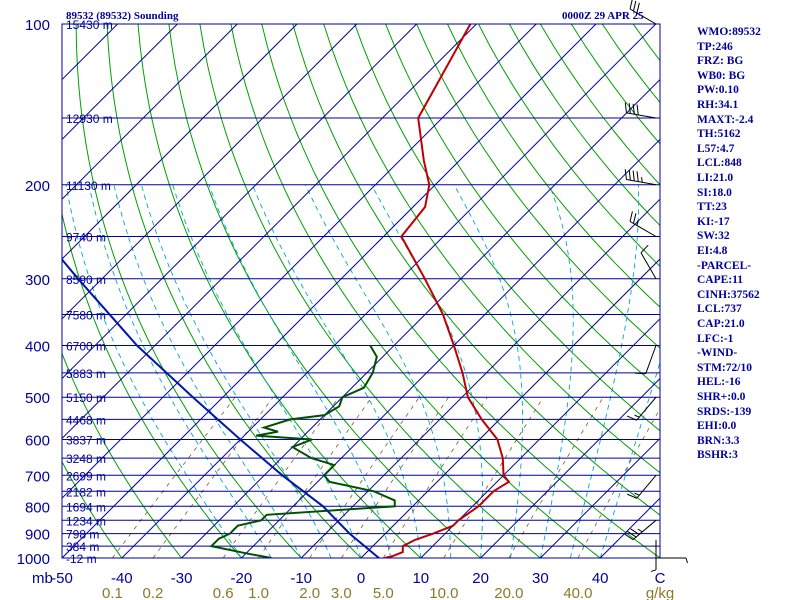  I want to click on stat-item: EI:4.8, so click(712, 251).